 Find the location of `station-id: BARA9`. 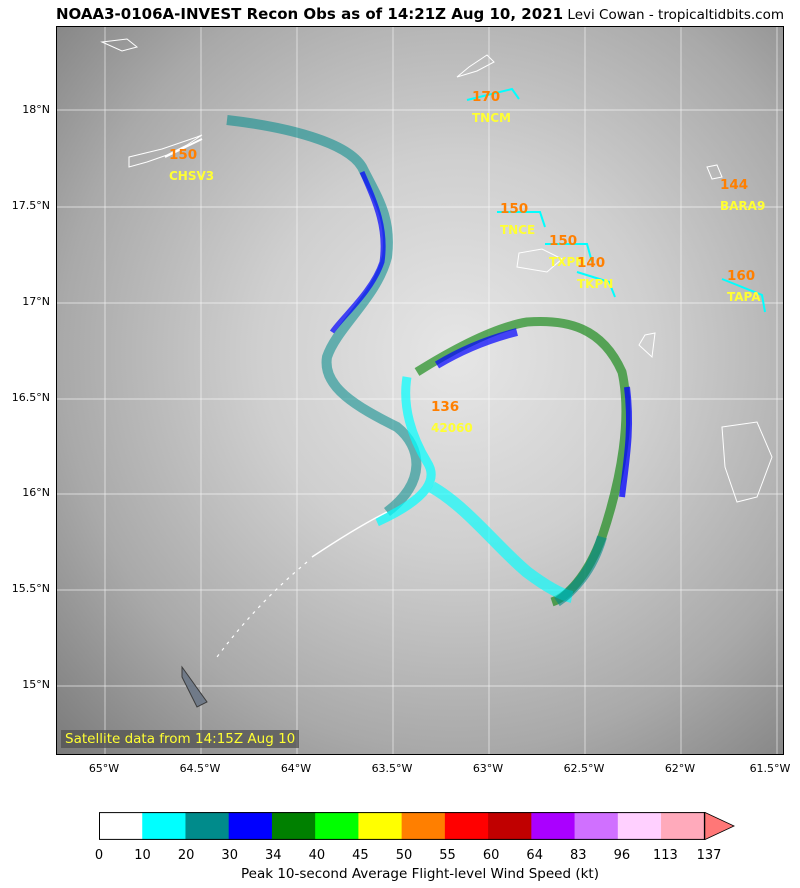

station-id: BARA9 is located at coordinates (743, 206).